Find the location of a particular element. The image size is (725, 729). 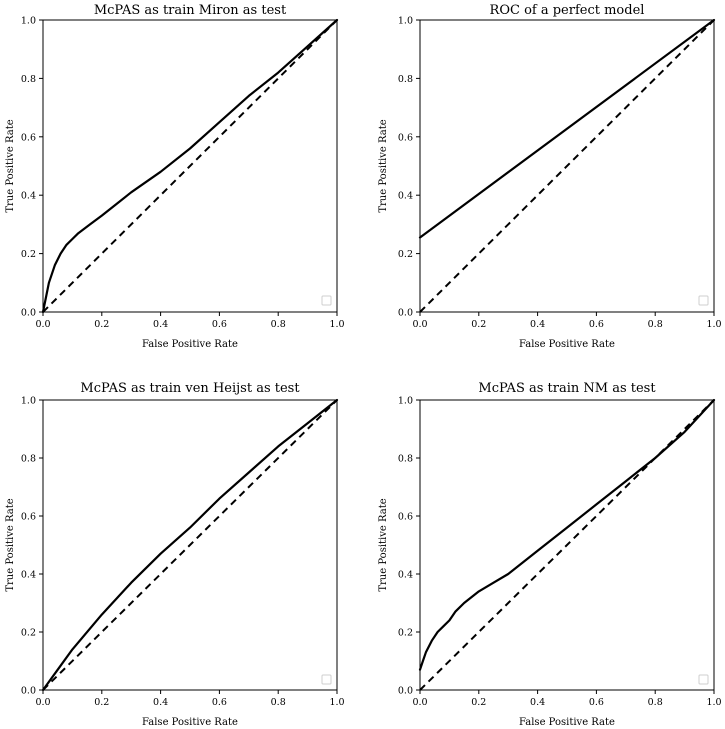

roc-curve is located at coordinates (567, 128).